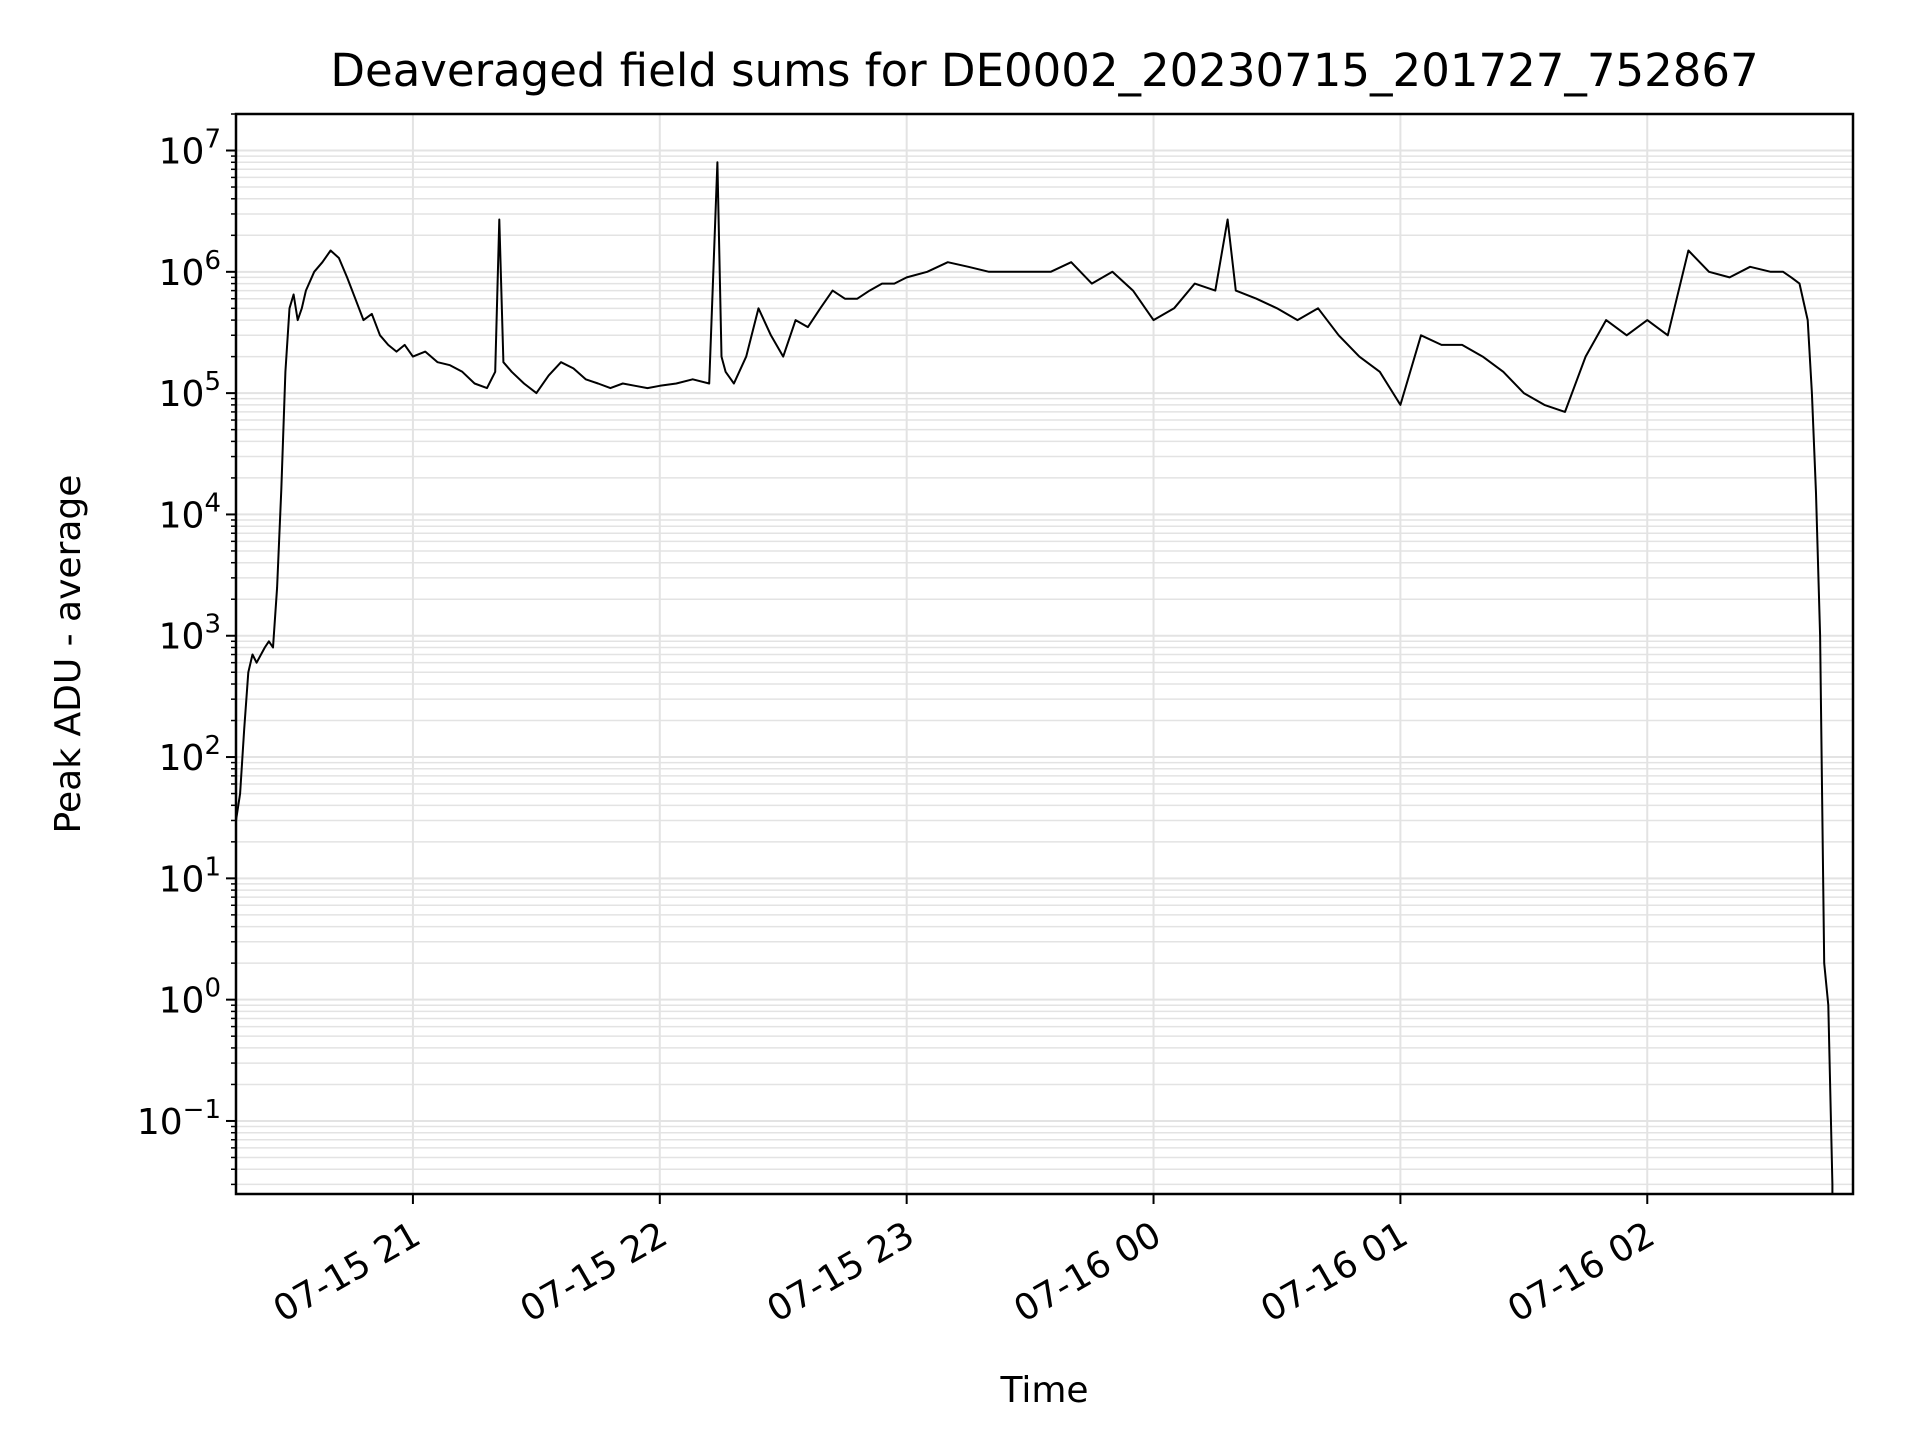 This screenshot has height=1440, width=1920. Describe the element at coordinates (190, 149) in the screenshot. I see `y-tick-label: 10⁷` at that location.